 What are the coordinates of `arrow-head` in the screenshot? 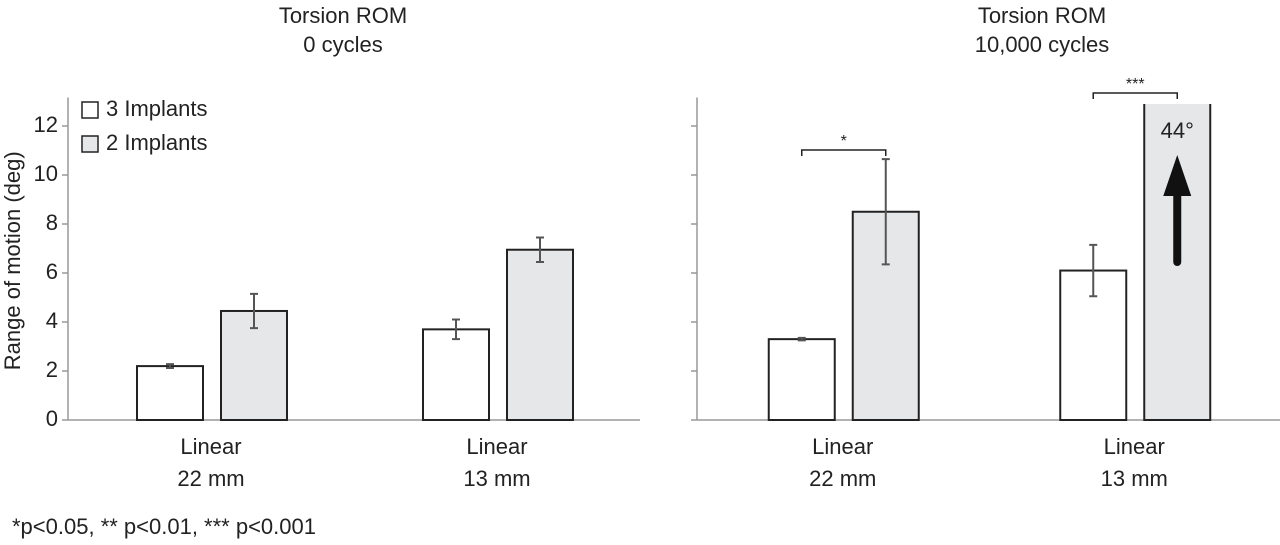 It's located at (1177, 175).